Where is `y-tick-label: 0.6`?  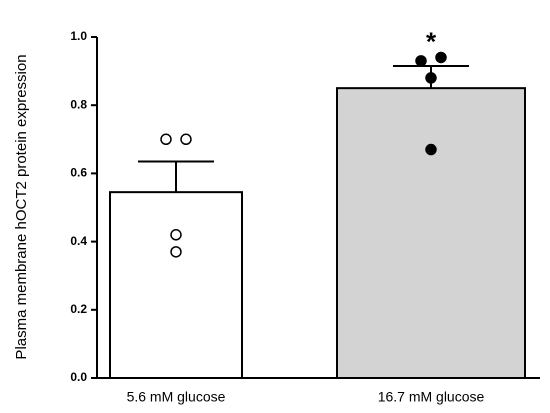 y-tick-label: 0.6 is located at coordinates (78, 173).